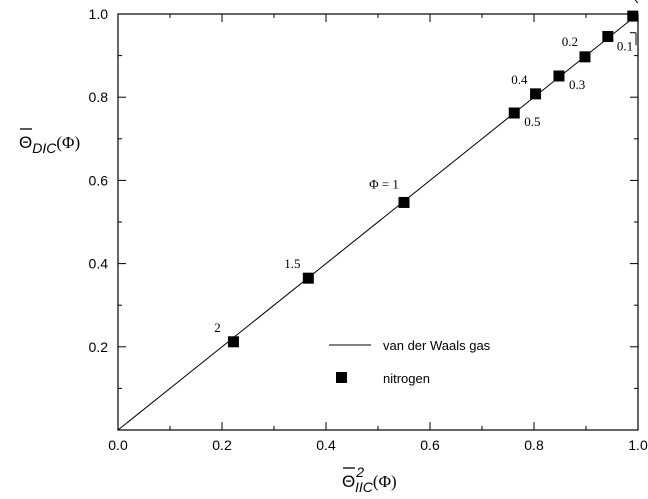 The height and width of the screenshot is (499, 648). I want to click on legend: van der Waals gas nitrogen, so click(410, 362).